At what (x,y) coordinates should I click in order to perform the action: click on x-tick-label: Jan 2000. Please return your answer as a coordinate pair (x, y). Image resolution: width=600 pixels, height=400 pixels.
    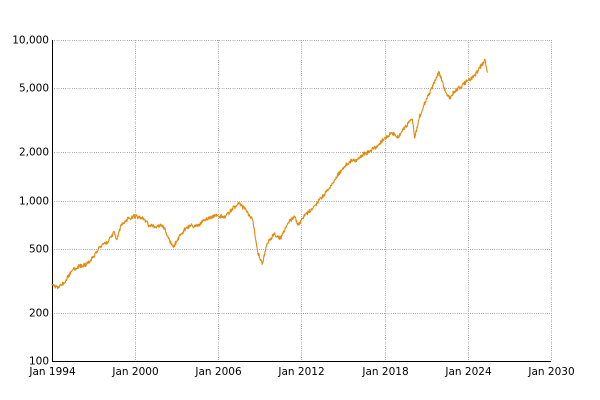
    Looking at the image, I should click on (134, 372).